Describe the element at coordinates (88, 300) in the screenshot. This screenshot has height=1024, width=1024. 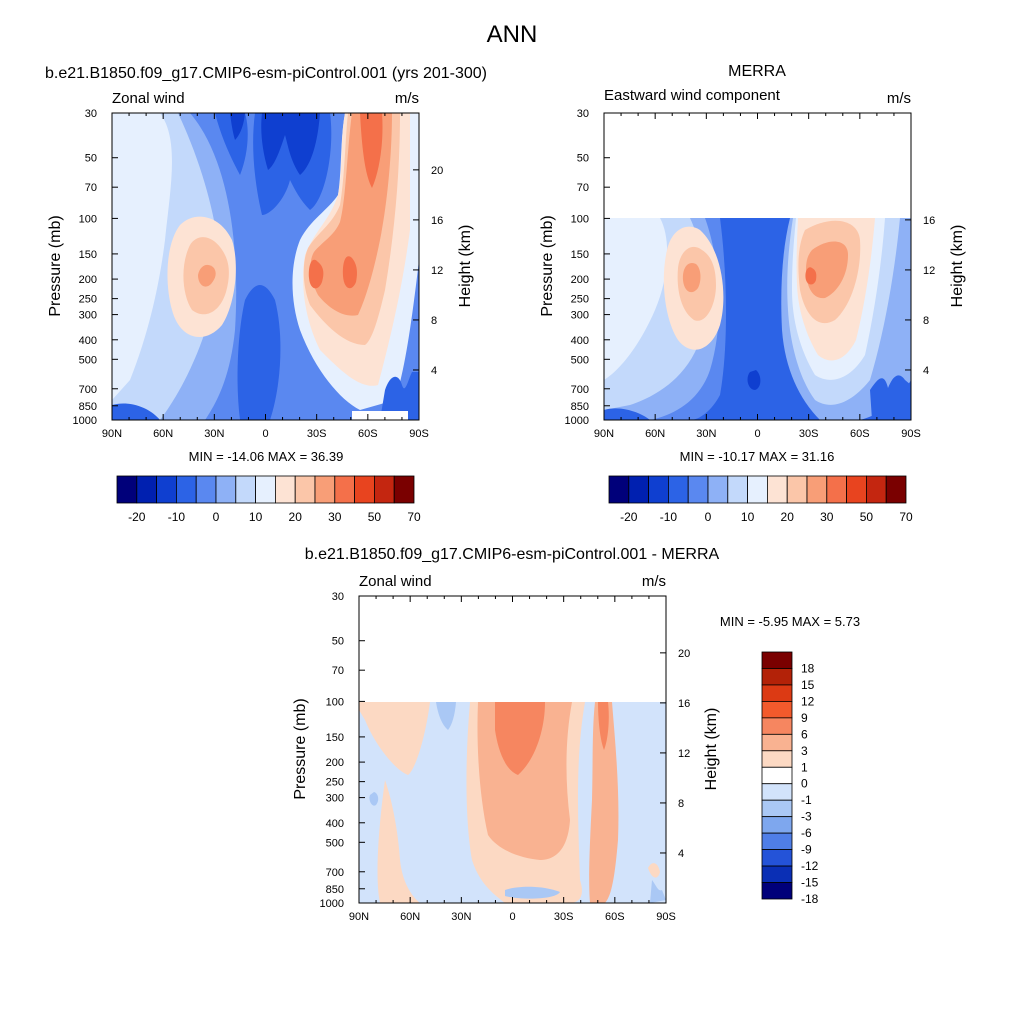
I see `y-tick-label: 250` at that location.